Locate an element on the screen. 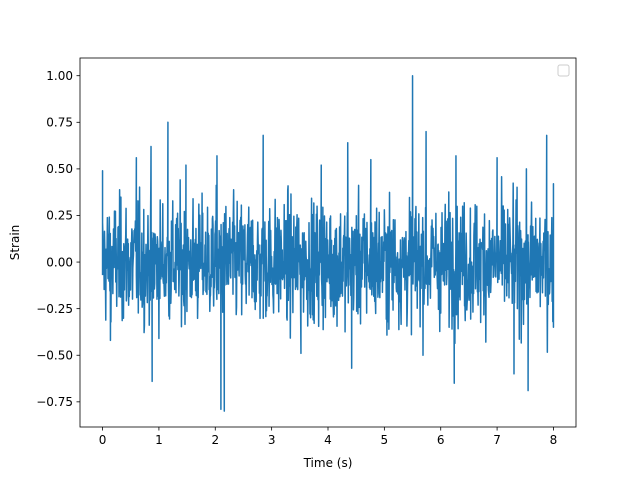  x-tick-label: 5 is located at coordinates (385, 440).